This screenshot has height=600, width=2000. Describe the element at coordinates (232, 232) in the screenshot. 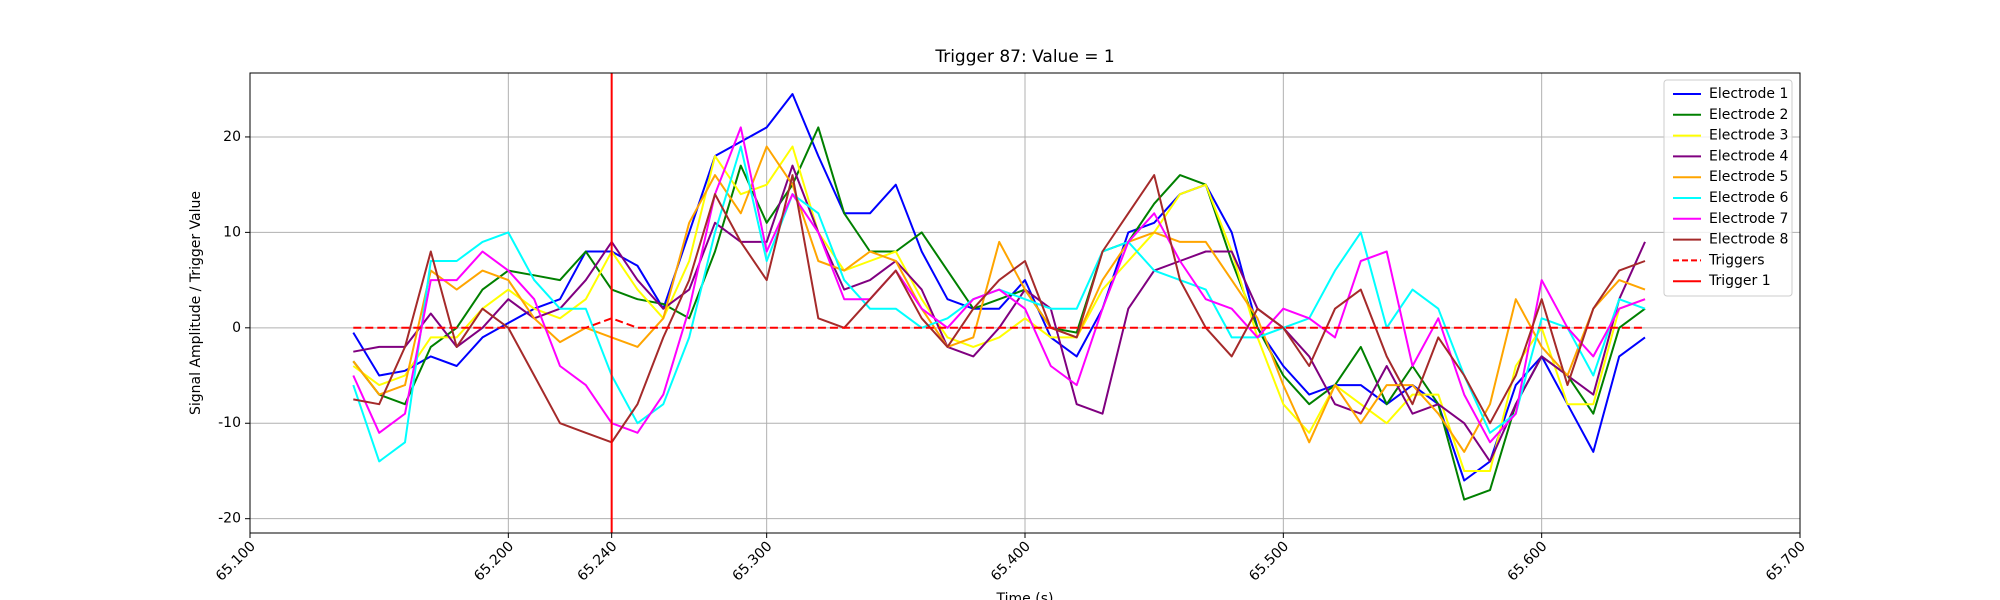

I see `y-tick-label: 10` at that location.